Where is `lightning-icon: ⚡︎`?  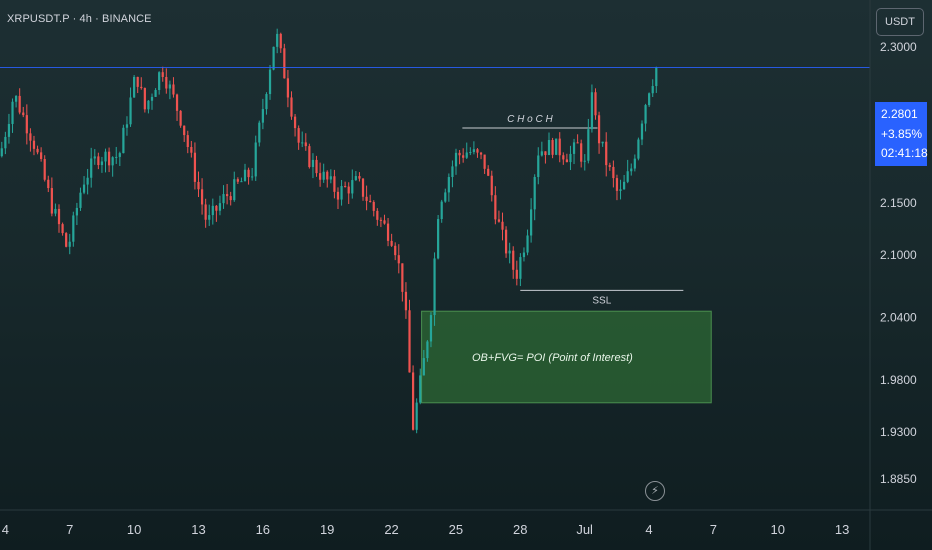 lightning-icon: ⚡︎ is located at coordinates (655, 491).